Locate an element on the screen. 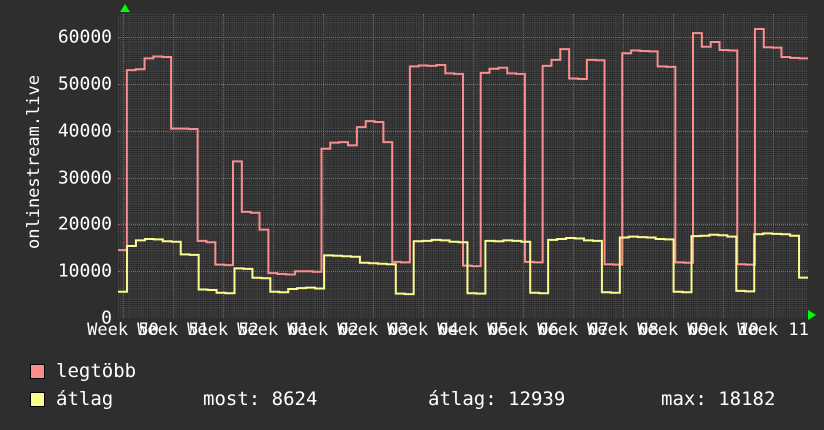 The width and height of the screenshot is (824, 430). y-tick-label: 30000 is located at coordinates (84, 178).